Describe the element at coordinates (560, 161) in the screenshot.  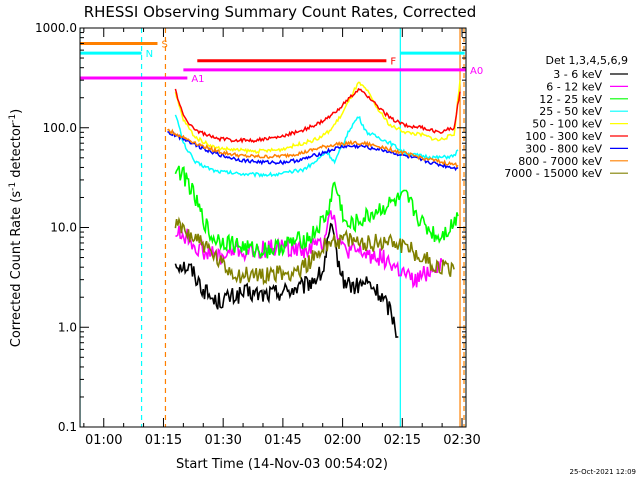
I see `legend-label: 800 - 7000 keV` at that location.